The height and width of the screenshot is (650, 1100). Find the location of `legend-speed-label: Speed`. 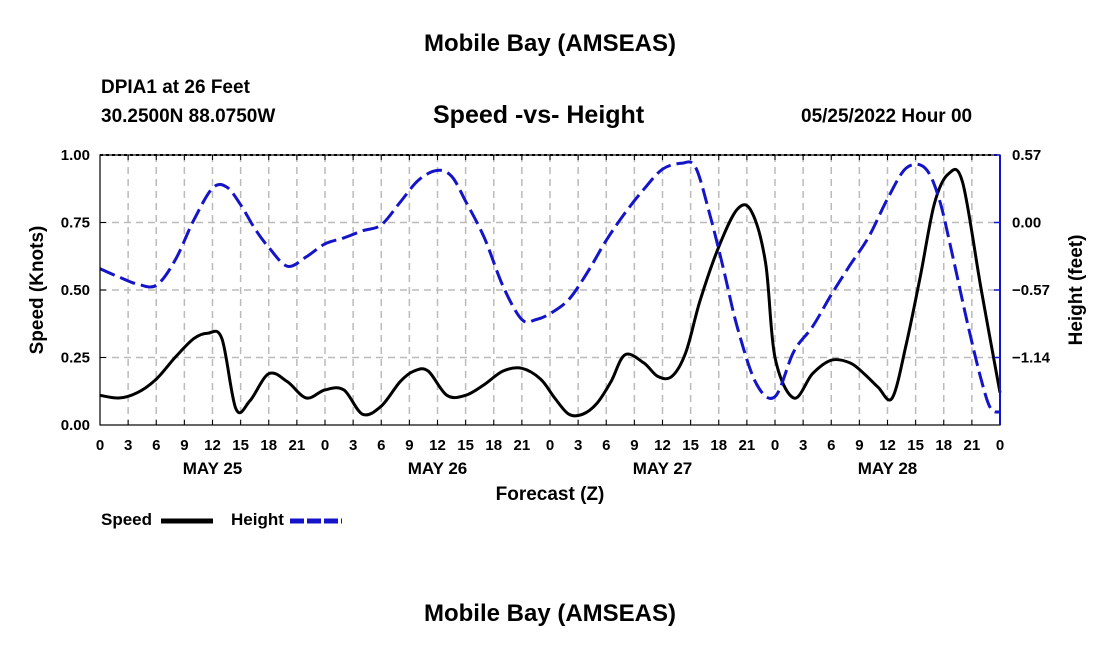

legend-speed-label: Speed is located at coordinates (127, 519).